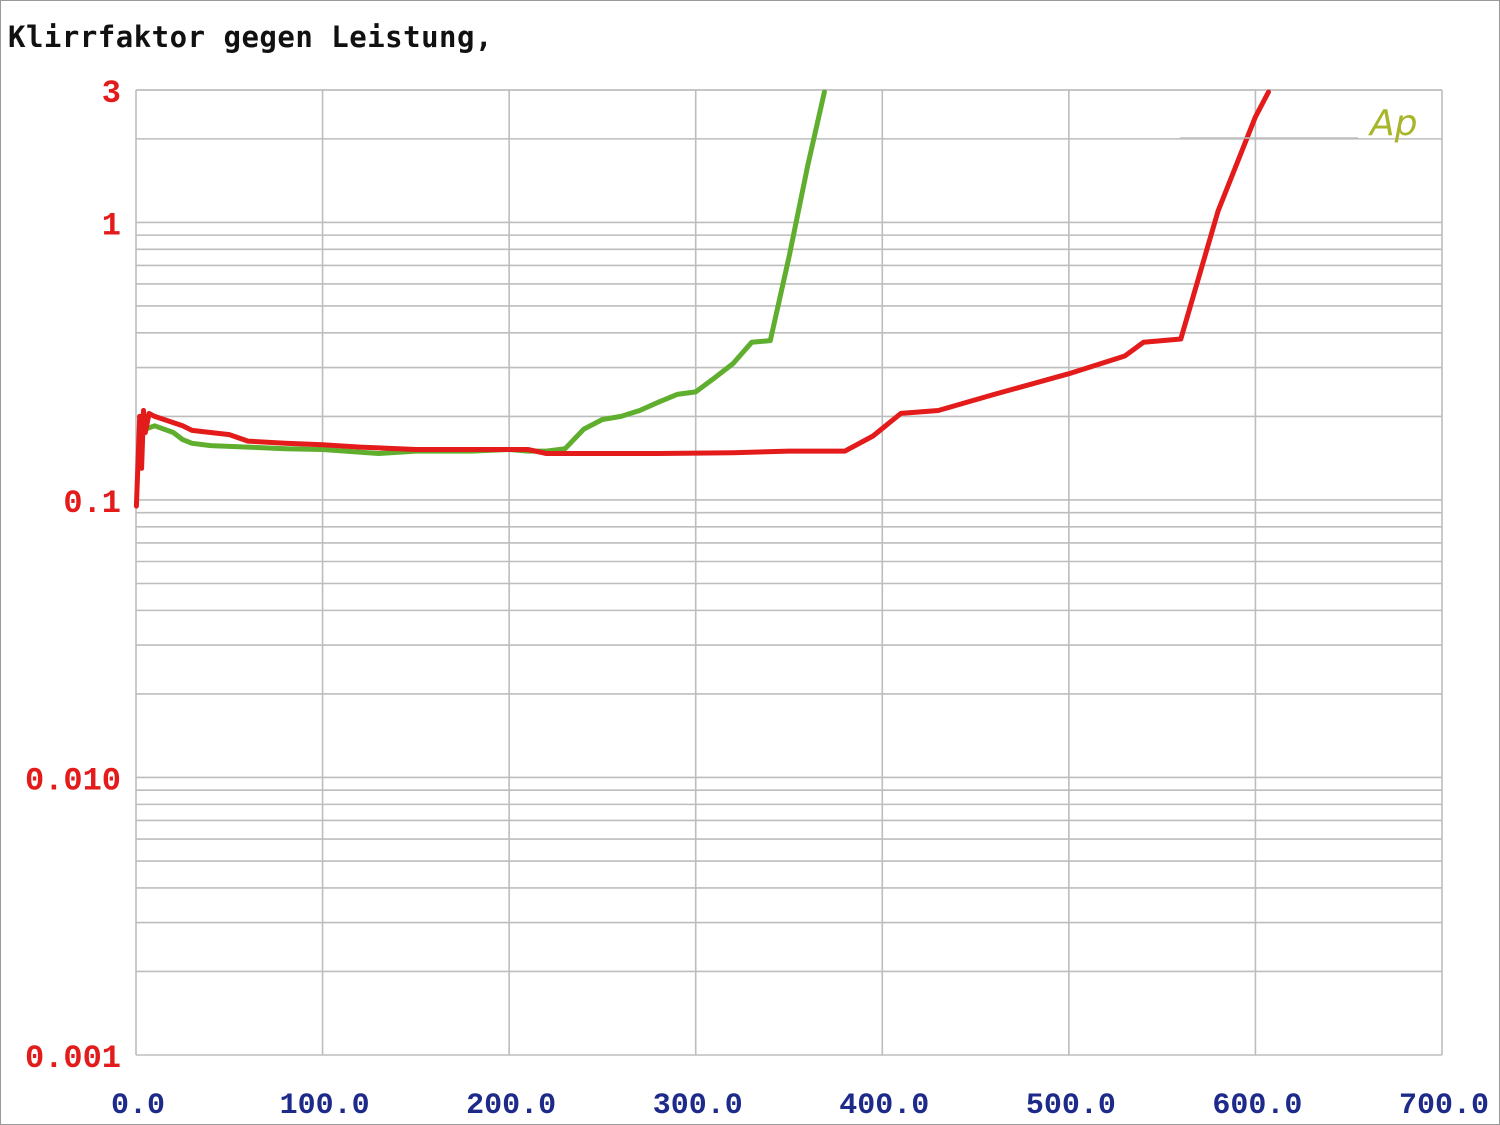 The height and width of the screenshot is (1125, 1500). What do you see at coordinates (1444, 1106) in the screenshot?
I see `x-tick-label: 700.0` at bounding box center [1444, 1106].